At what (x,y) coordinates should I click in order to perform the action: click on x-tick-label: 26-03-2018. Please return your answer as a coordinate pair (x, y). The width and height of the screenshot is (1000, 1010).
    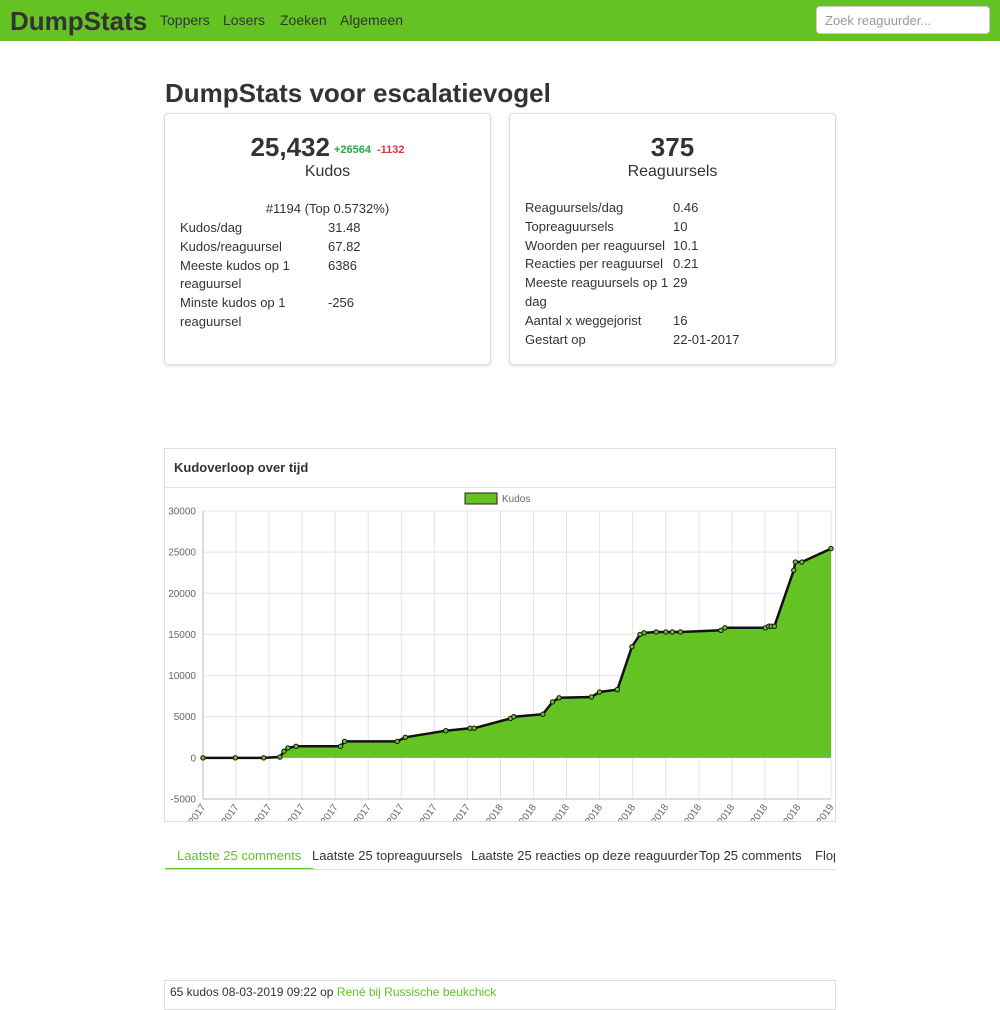
    Looking at the image, I should click on (553, 811).